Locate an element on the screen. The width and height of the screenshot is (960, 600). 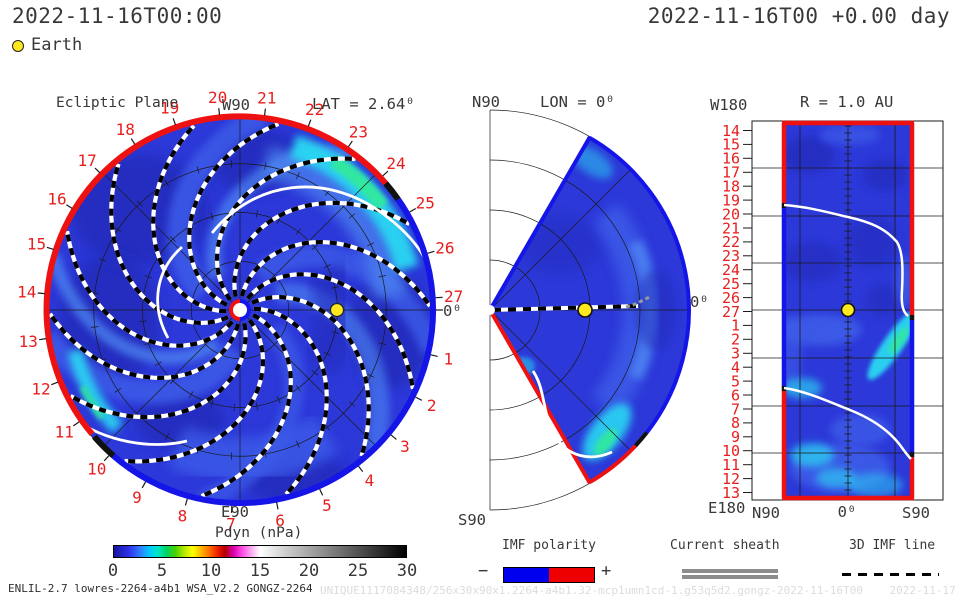
colorbar-tick-label: 5 is located at coordinates (162, 571).